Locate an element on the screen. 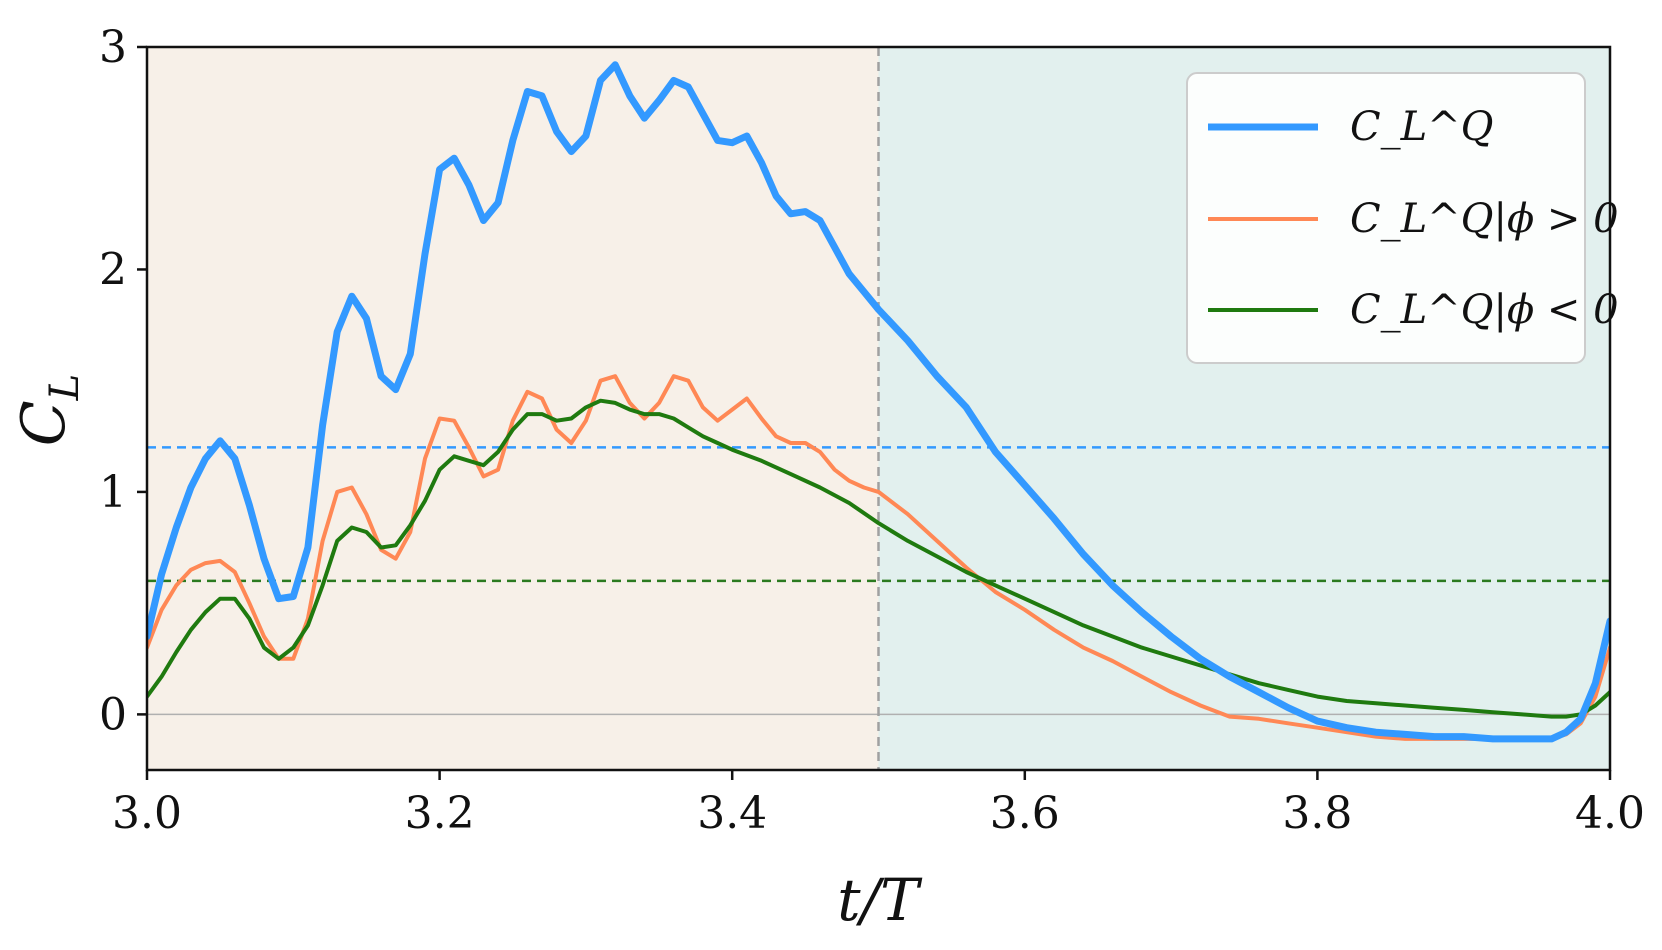  x-tick-label: 3.6 is located at coordinates (1025, 813).